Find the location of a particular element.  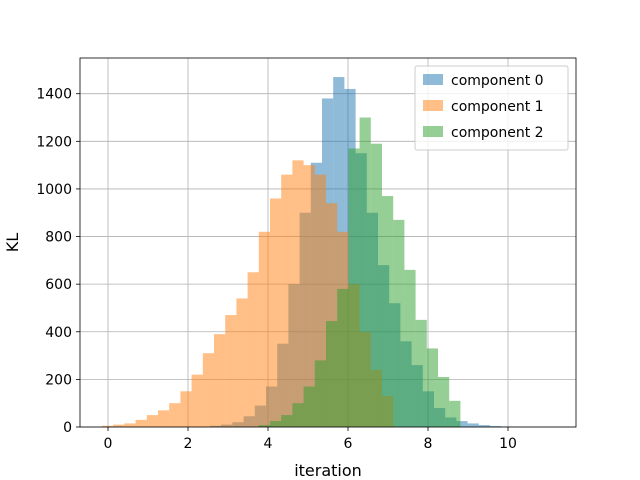

x-tick-label: 8 is located at coordinates (428, 444).